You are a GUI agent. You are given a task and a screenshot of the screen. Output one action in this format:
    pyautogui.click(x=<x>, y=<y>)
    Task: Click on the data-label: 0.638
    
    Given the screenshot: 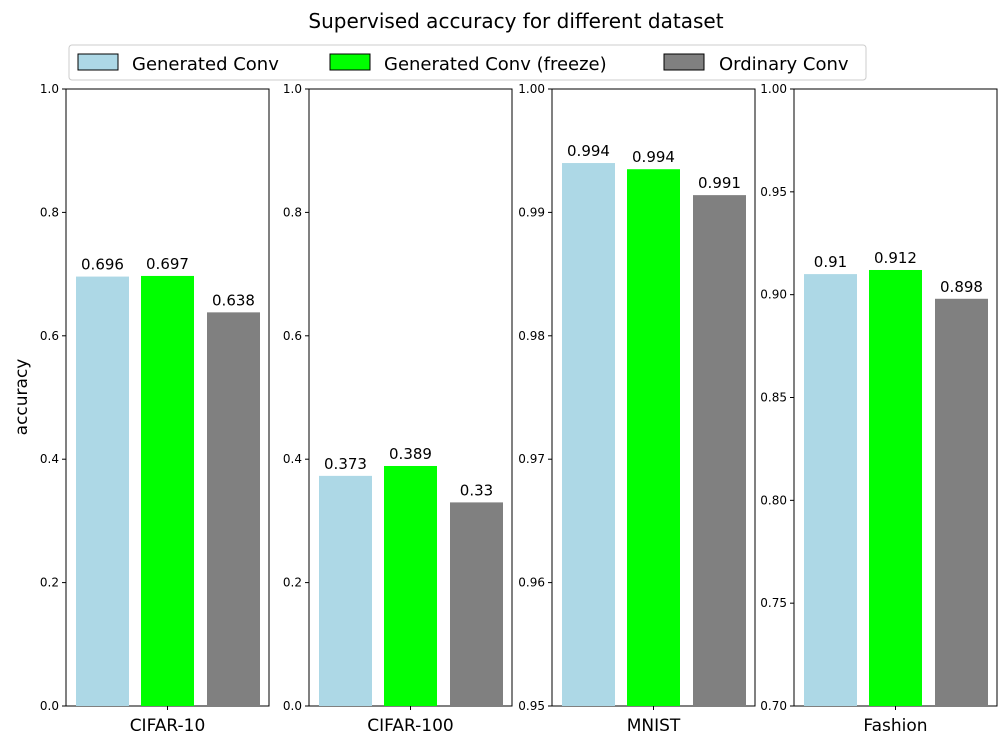 What is the action you would take?
    pyautogui.click(x=233, y=300)
    